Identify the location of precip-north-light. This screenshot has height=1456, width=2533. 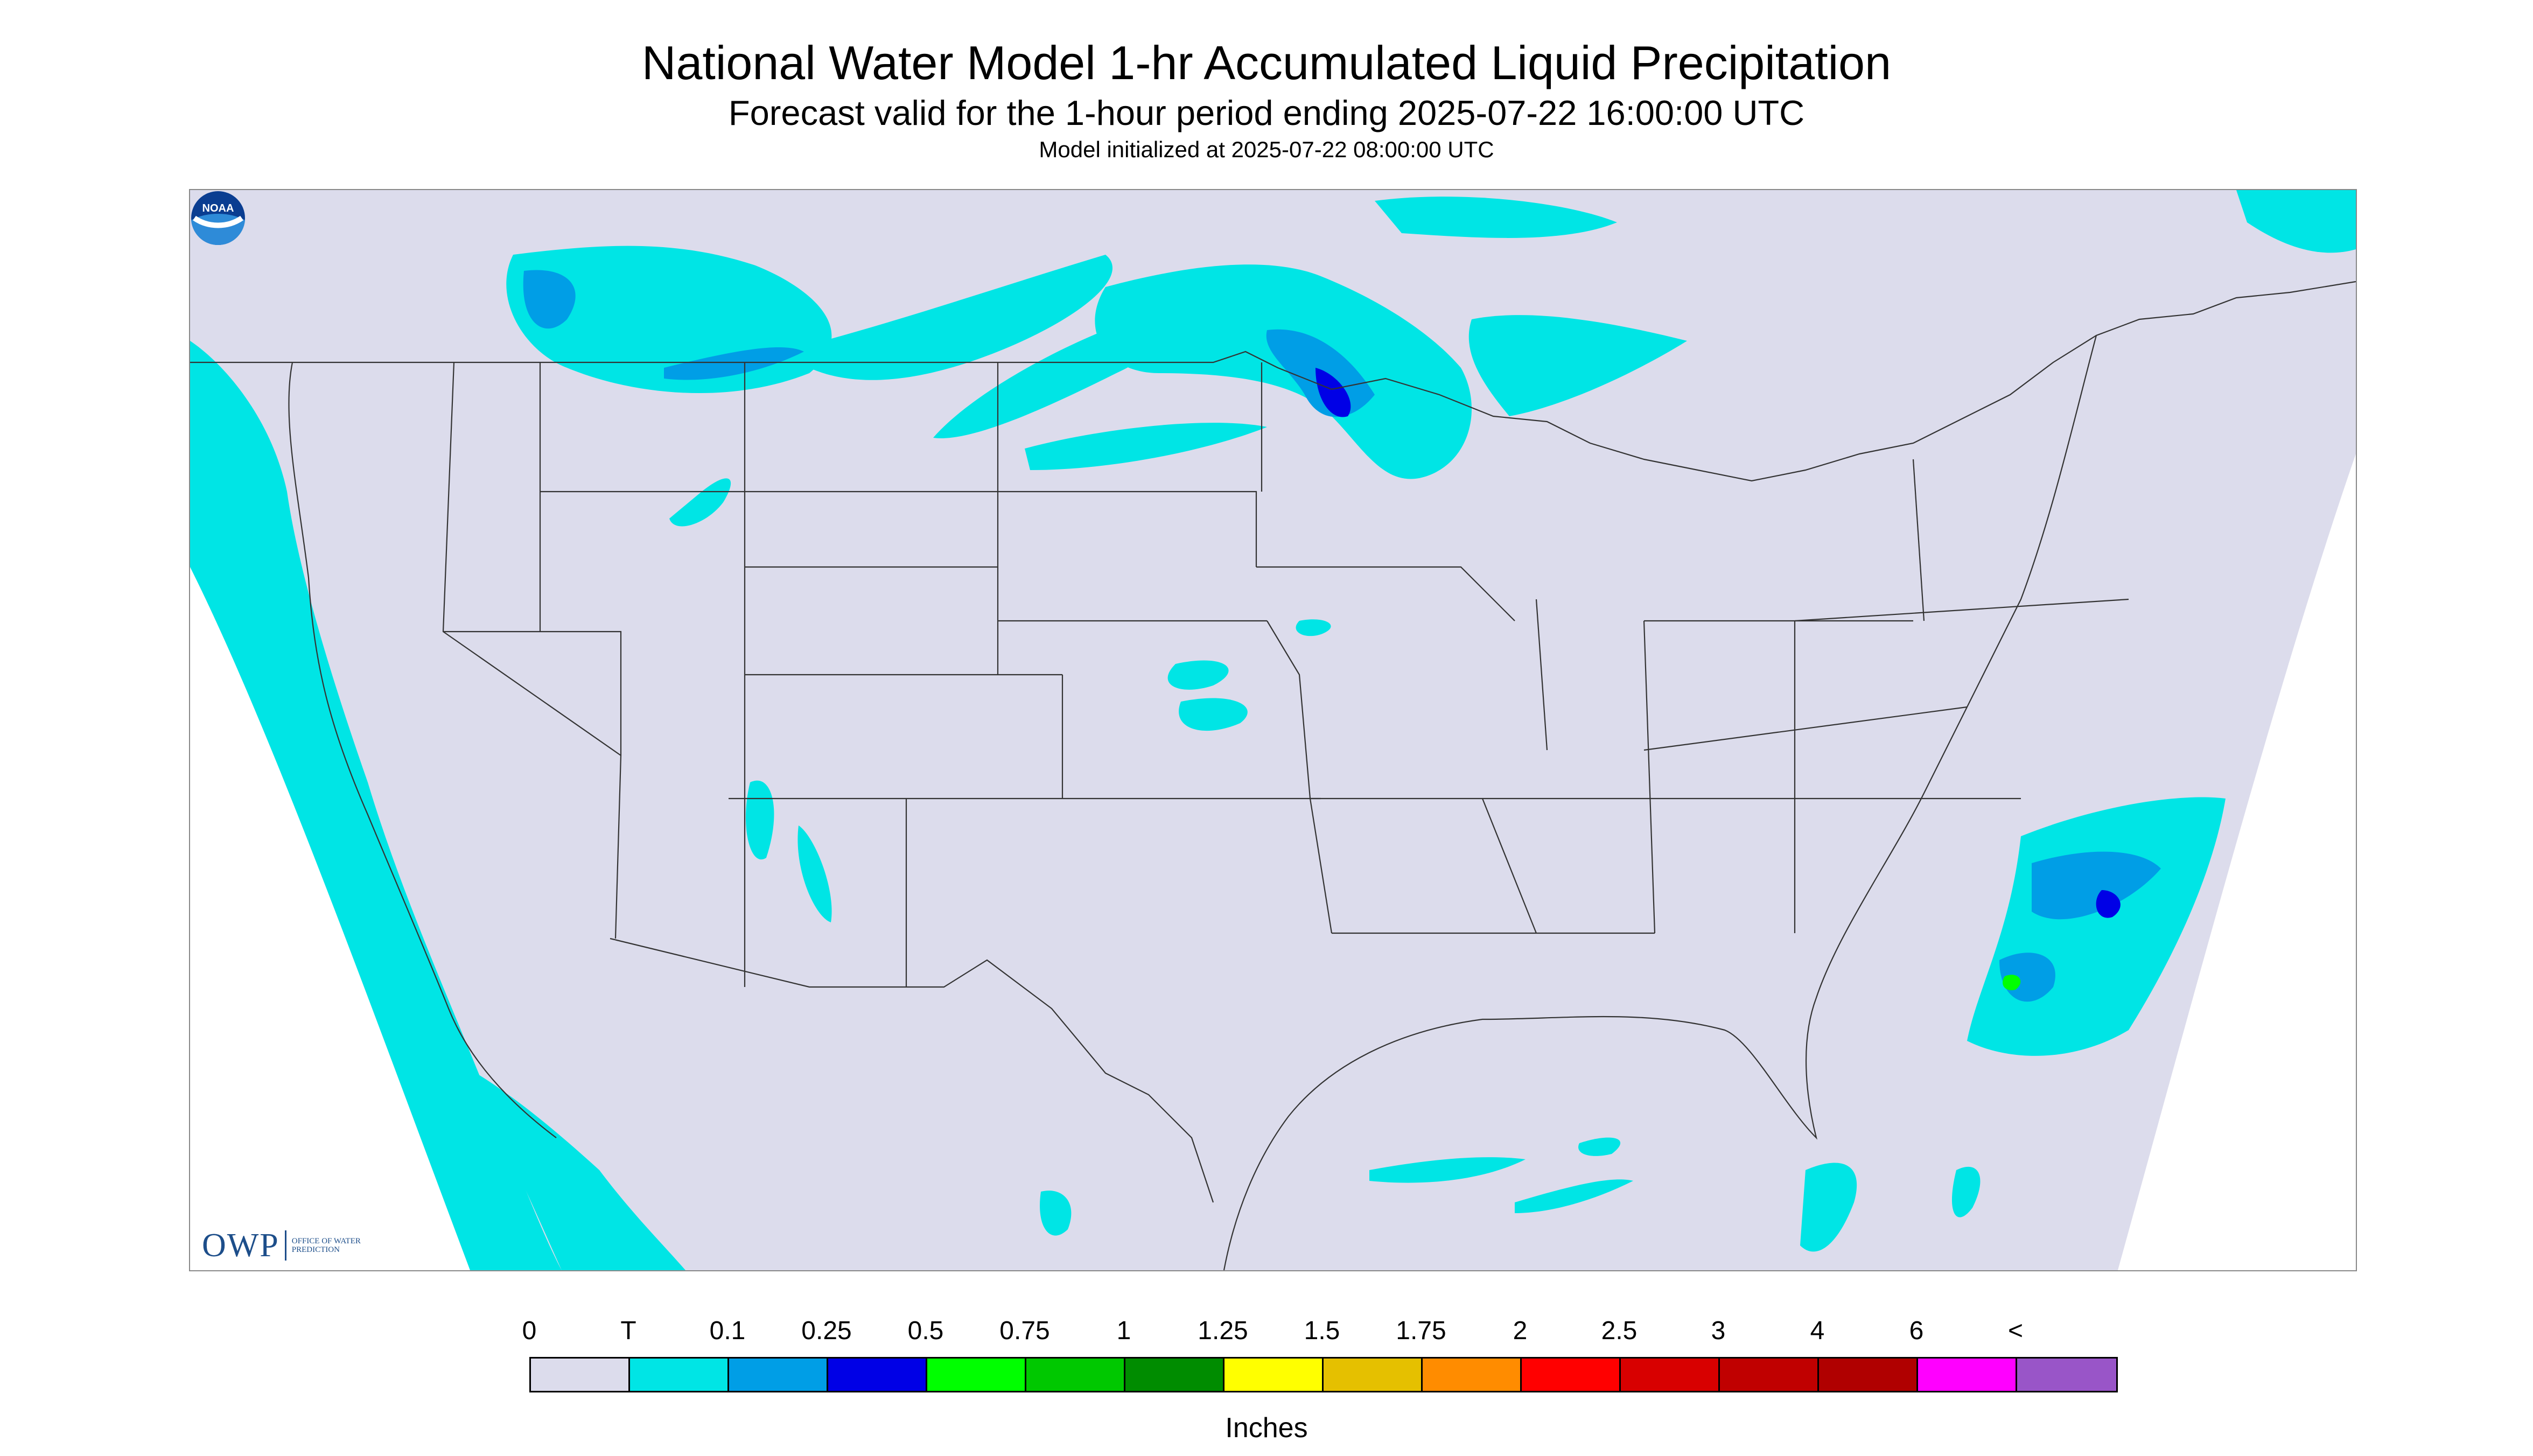
(549, 299).